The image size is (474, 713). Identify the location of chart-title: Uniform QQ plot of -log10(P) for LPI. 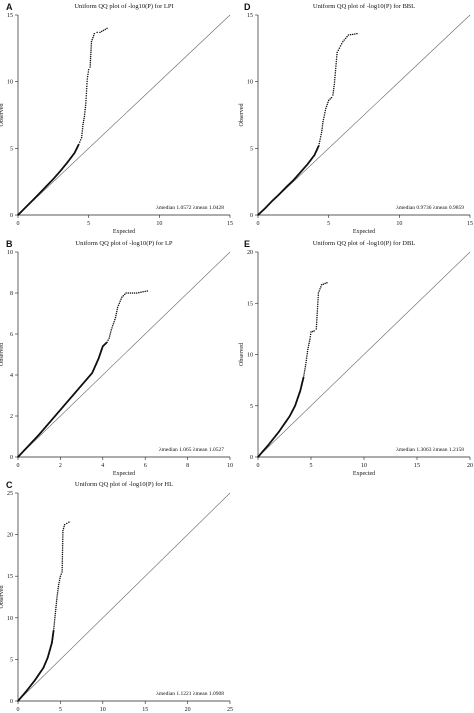
(123, 6).